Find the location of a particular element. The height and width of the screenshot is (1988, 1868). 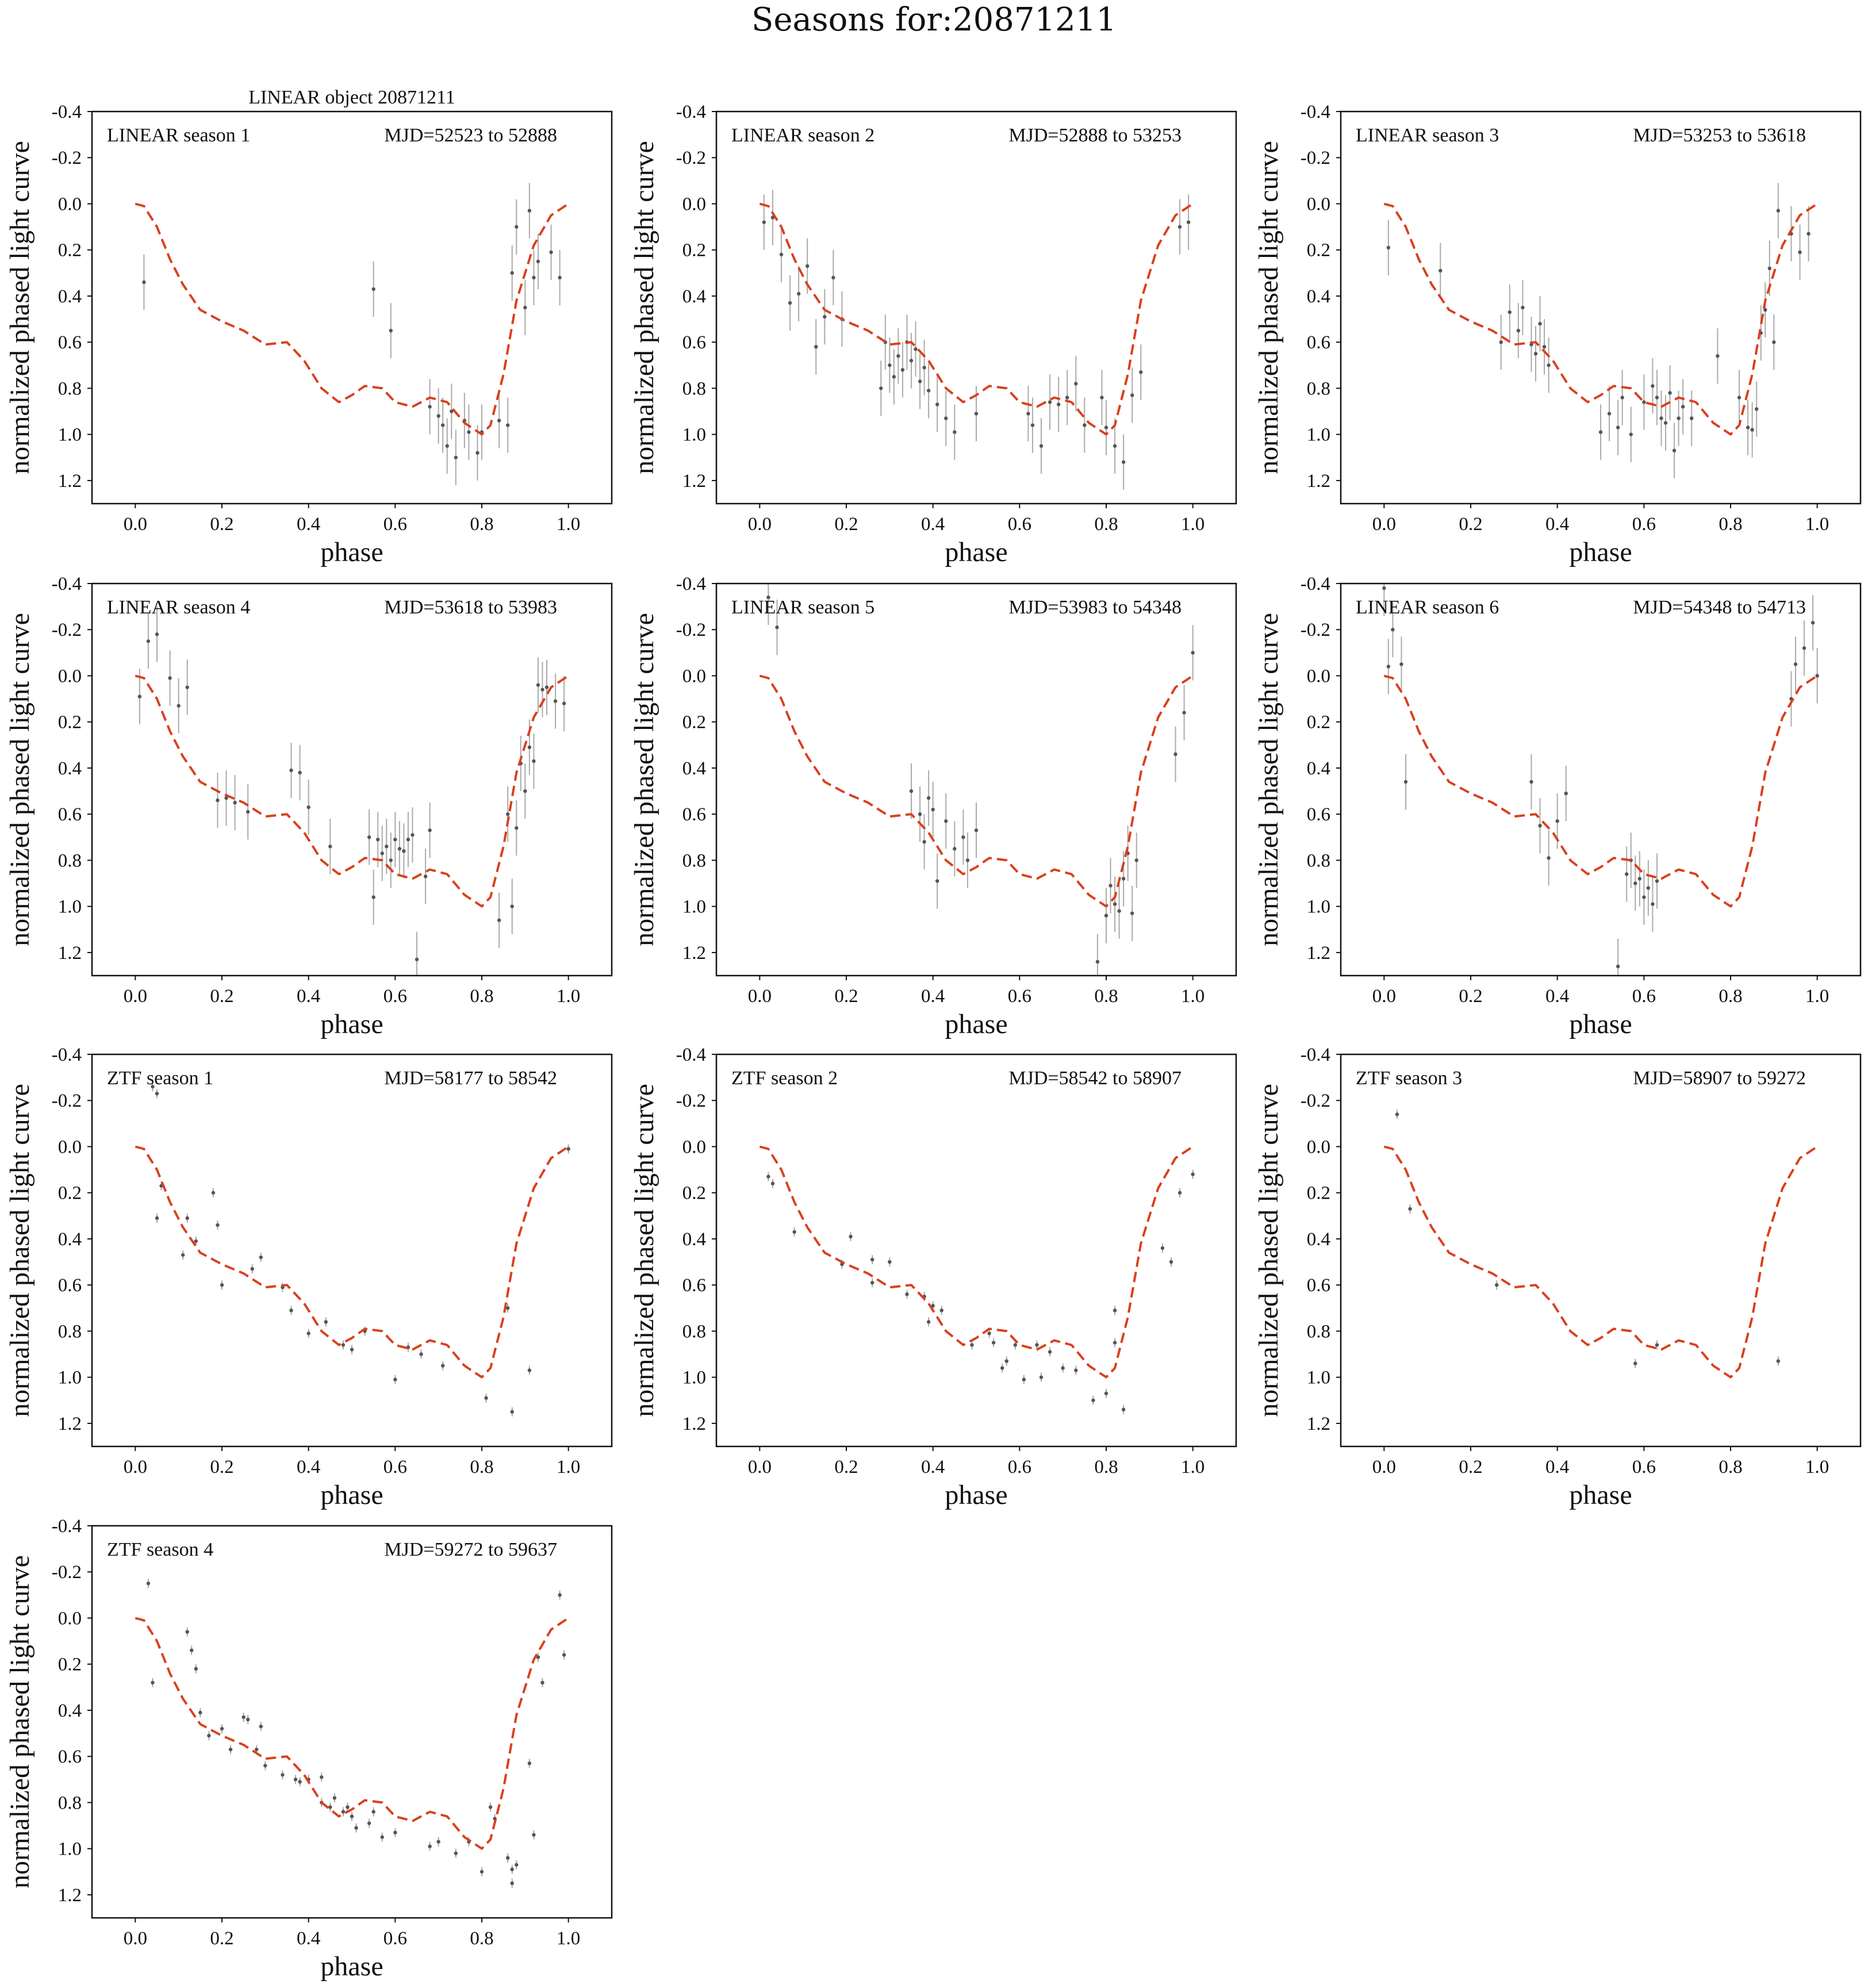

mjd-range-label: MJD=59272 to 59637 is located at coordinates (470, 1549).